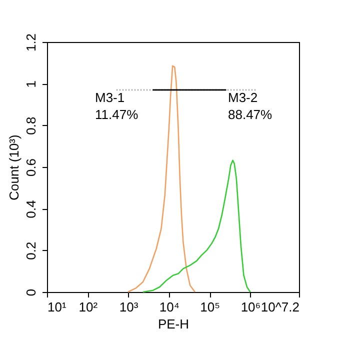 The width and height of the screenshot is (350, 342). I want to click on x-tick-label: 10^7.2, so click(280, 307).